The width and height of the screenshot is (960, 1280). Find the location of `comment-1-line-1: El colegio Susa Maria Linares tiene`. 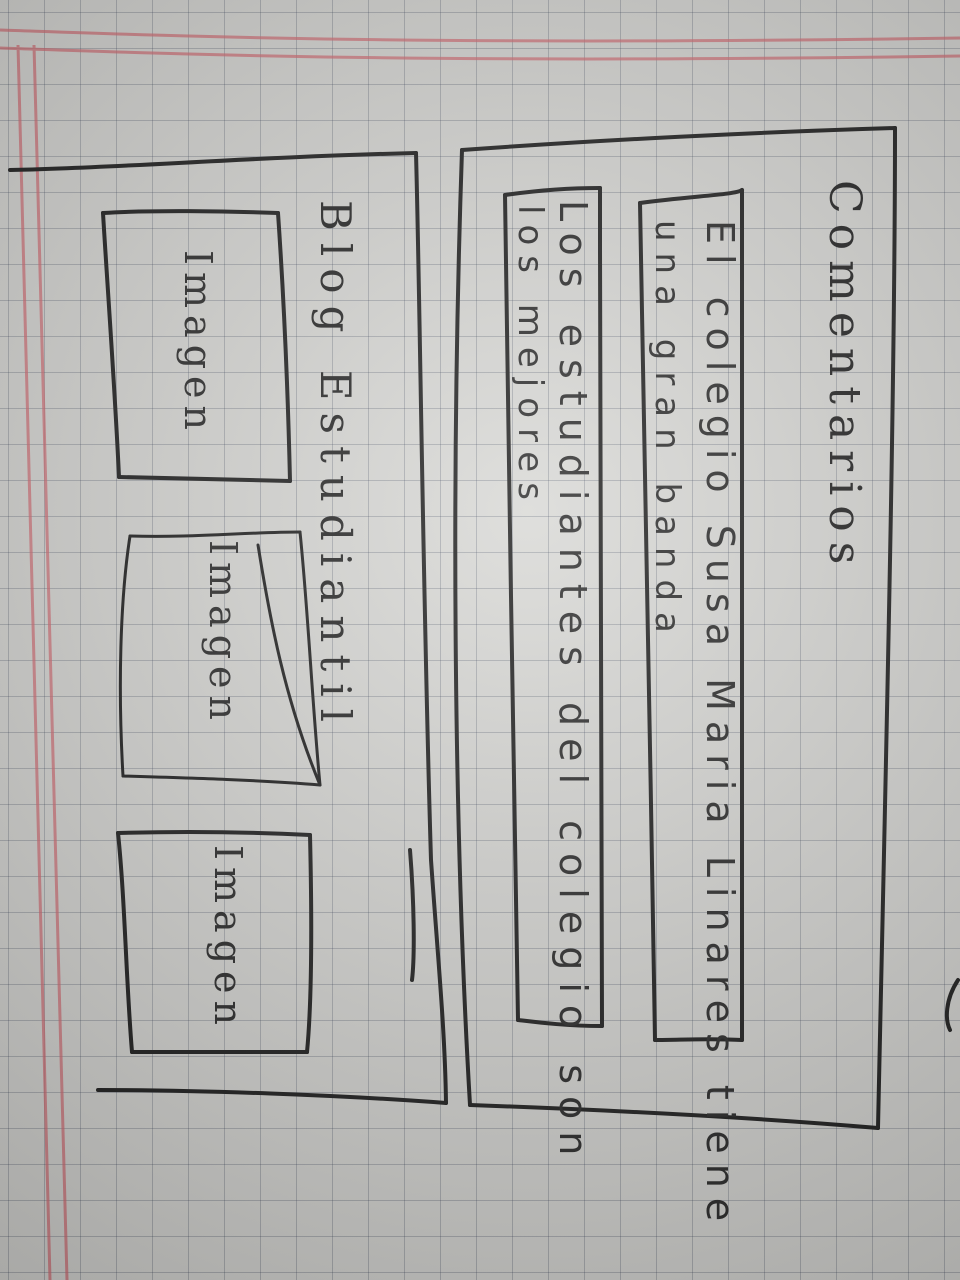

comment-1-line-1: El colegio Susa Maria Linares tiene is located at coordinates (720, 726).